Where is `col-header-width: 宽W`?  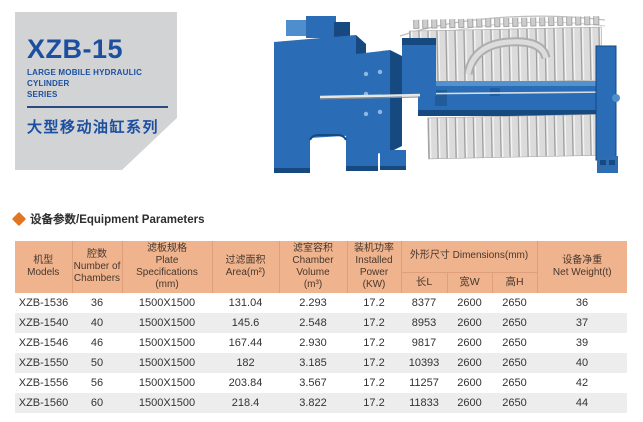
col-header-width: 宽W is located at coordinates (470, 282).